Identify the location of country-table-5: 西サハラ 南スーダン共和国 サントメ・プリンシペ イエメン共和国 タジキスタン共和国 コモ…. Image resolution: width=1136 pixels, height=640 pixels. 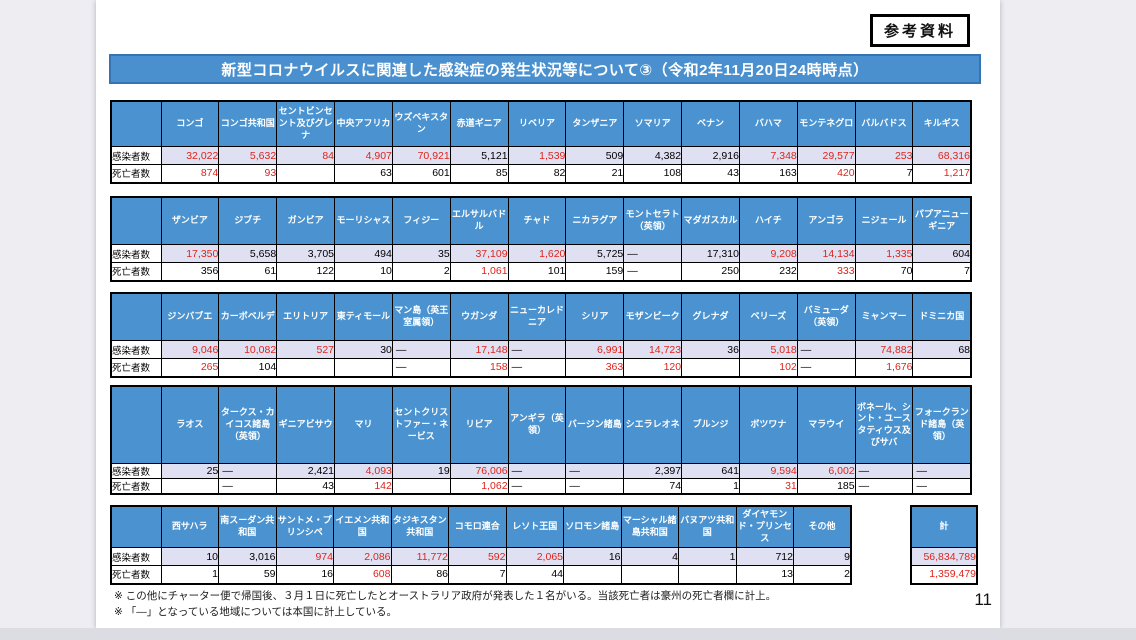
(481, 545).